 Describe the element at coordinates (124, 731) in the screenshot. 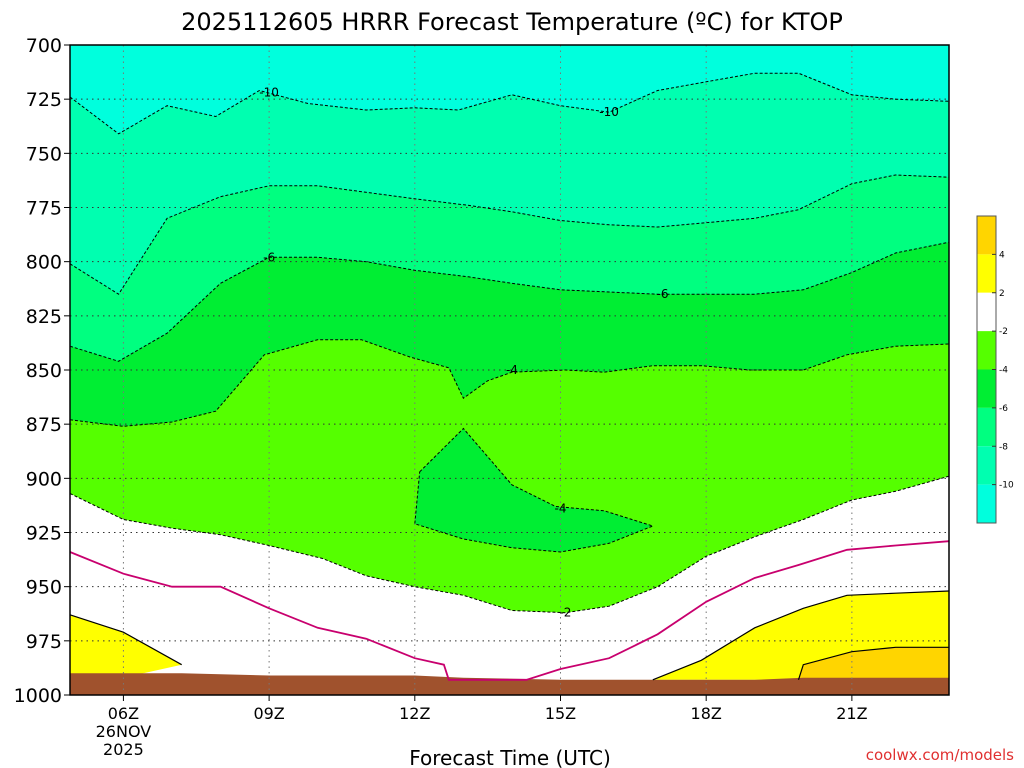

I see `x-tick-date-label: 26NOV` at that location.